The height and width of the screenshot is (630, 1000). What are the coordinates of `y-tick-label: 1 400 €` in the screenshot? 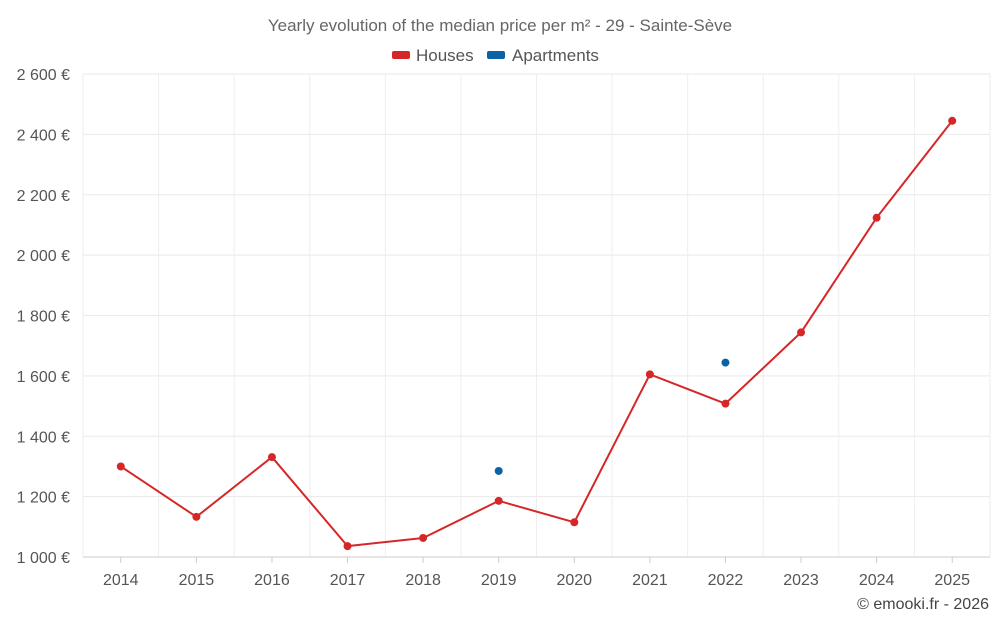 It's located at (43, 437).